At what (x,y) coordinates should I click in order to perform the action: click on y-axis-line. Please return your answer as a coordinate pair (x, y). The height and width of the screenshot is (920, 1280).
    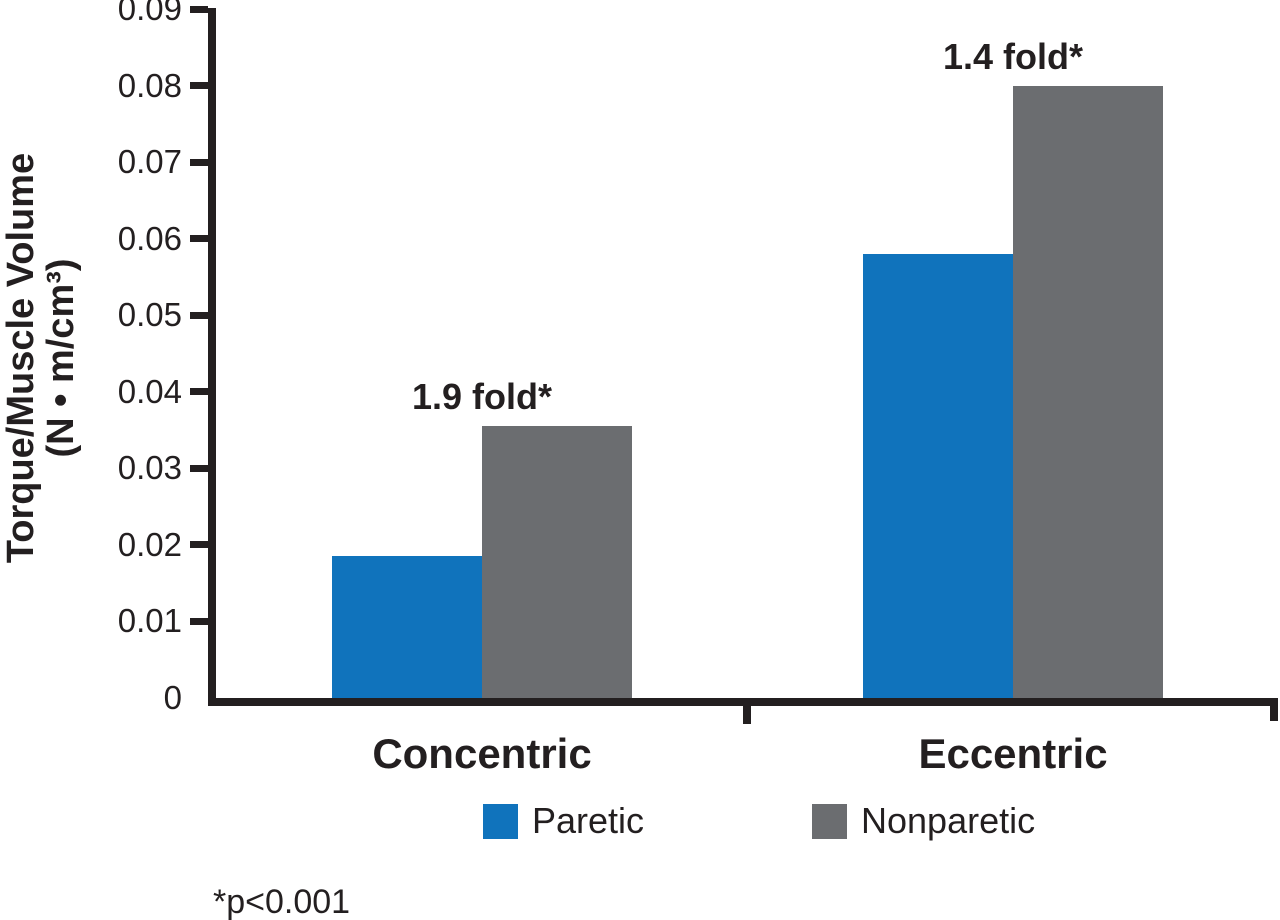
    Looking at the image, I should click on (212, 357).